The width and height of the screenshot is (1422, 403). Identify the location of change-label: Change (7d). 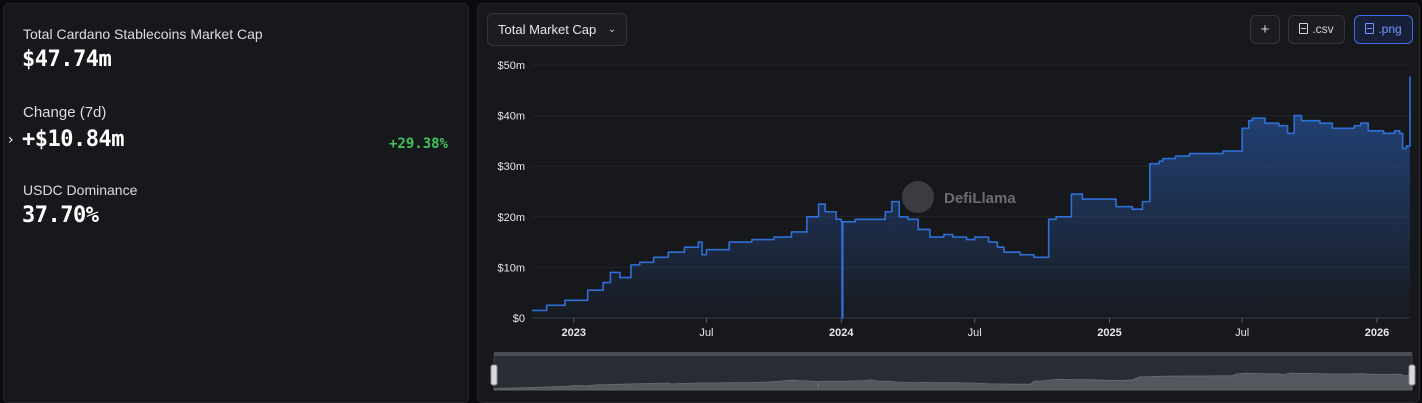
(65, 112).